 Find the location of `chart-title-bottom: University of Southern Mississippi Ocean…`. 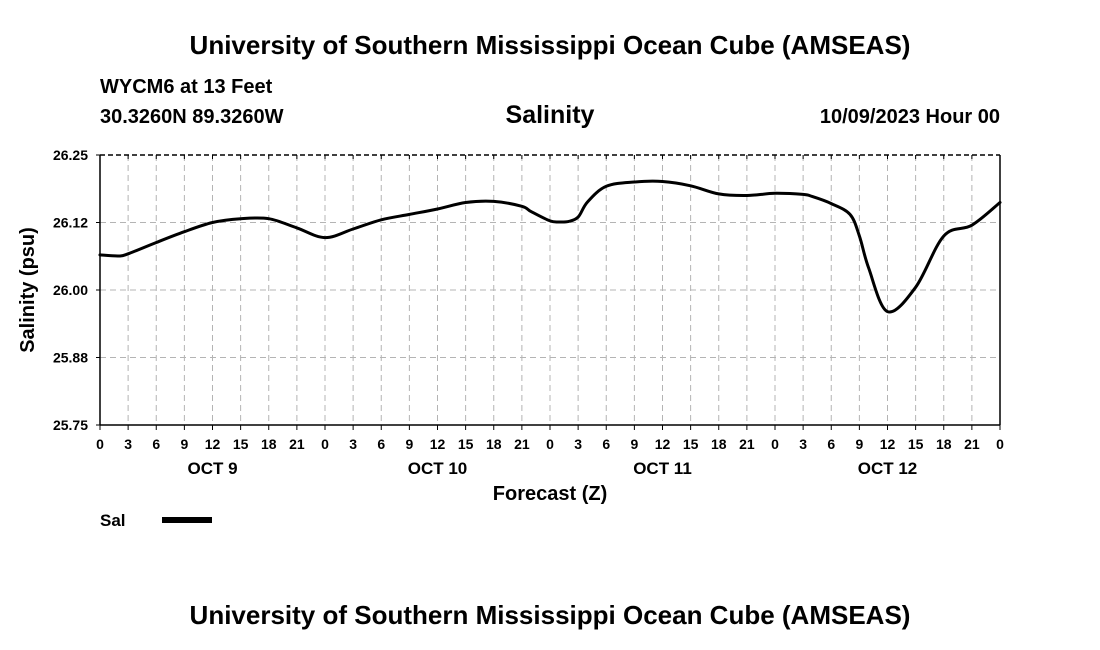

chart-title-bottom: University of Southern Mississippi Ocean… is located at coordinates (550, 615).